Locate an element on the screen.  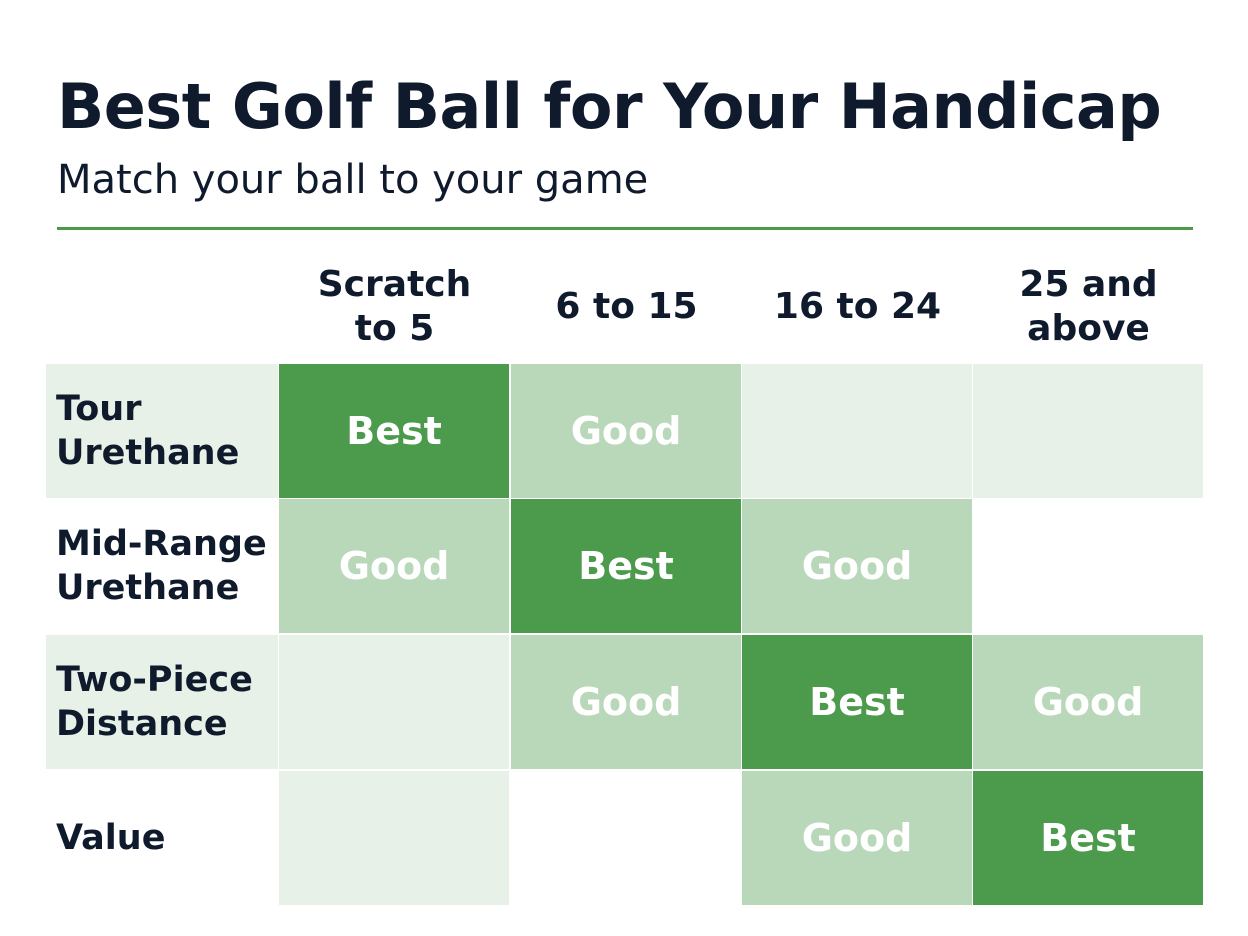
row-label: Mid-Range Urethane is located at coordinates (162, 566).